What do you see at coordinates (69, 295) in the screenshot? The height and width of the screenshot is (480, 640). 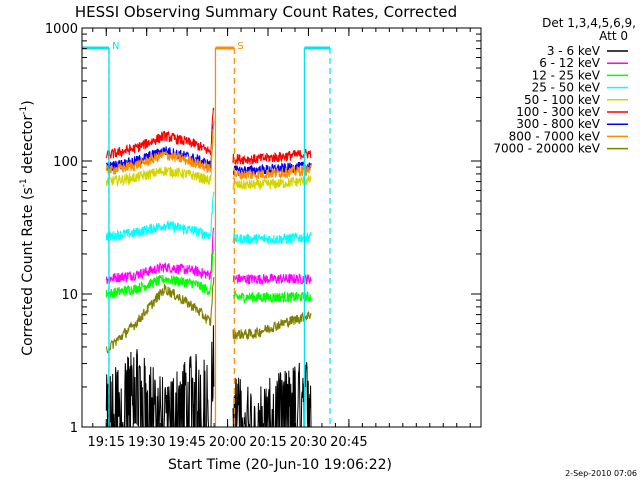 I see `y-tick-label-1: 10` at bounding box center [69, 295].